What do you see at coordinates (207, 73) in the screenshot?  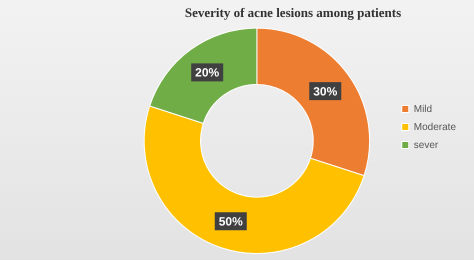 I see `data-label: 20%` at bounding box center [207, 73].